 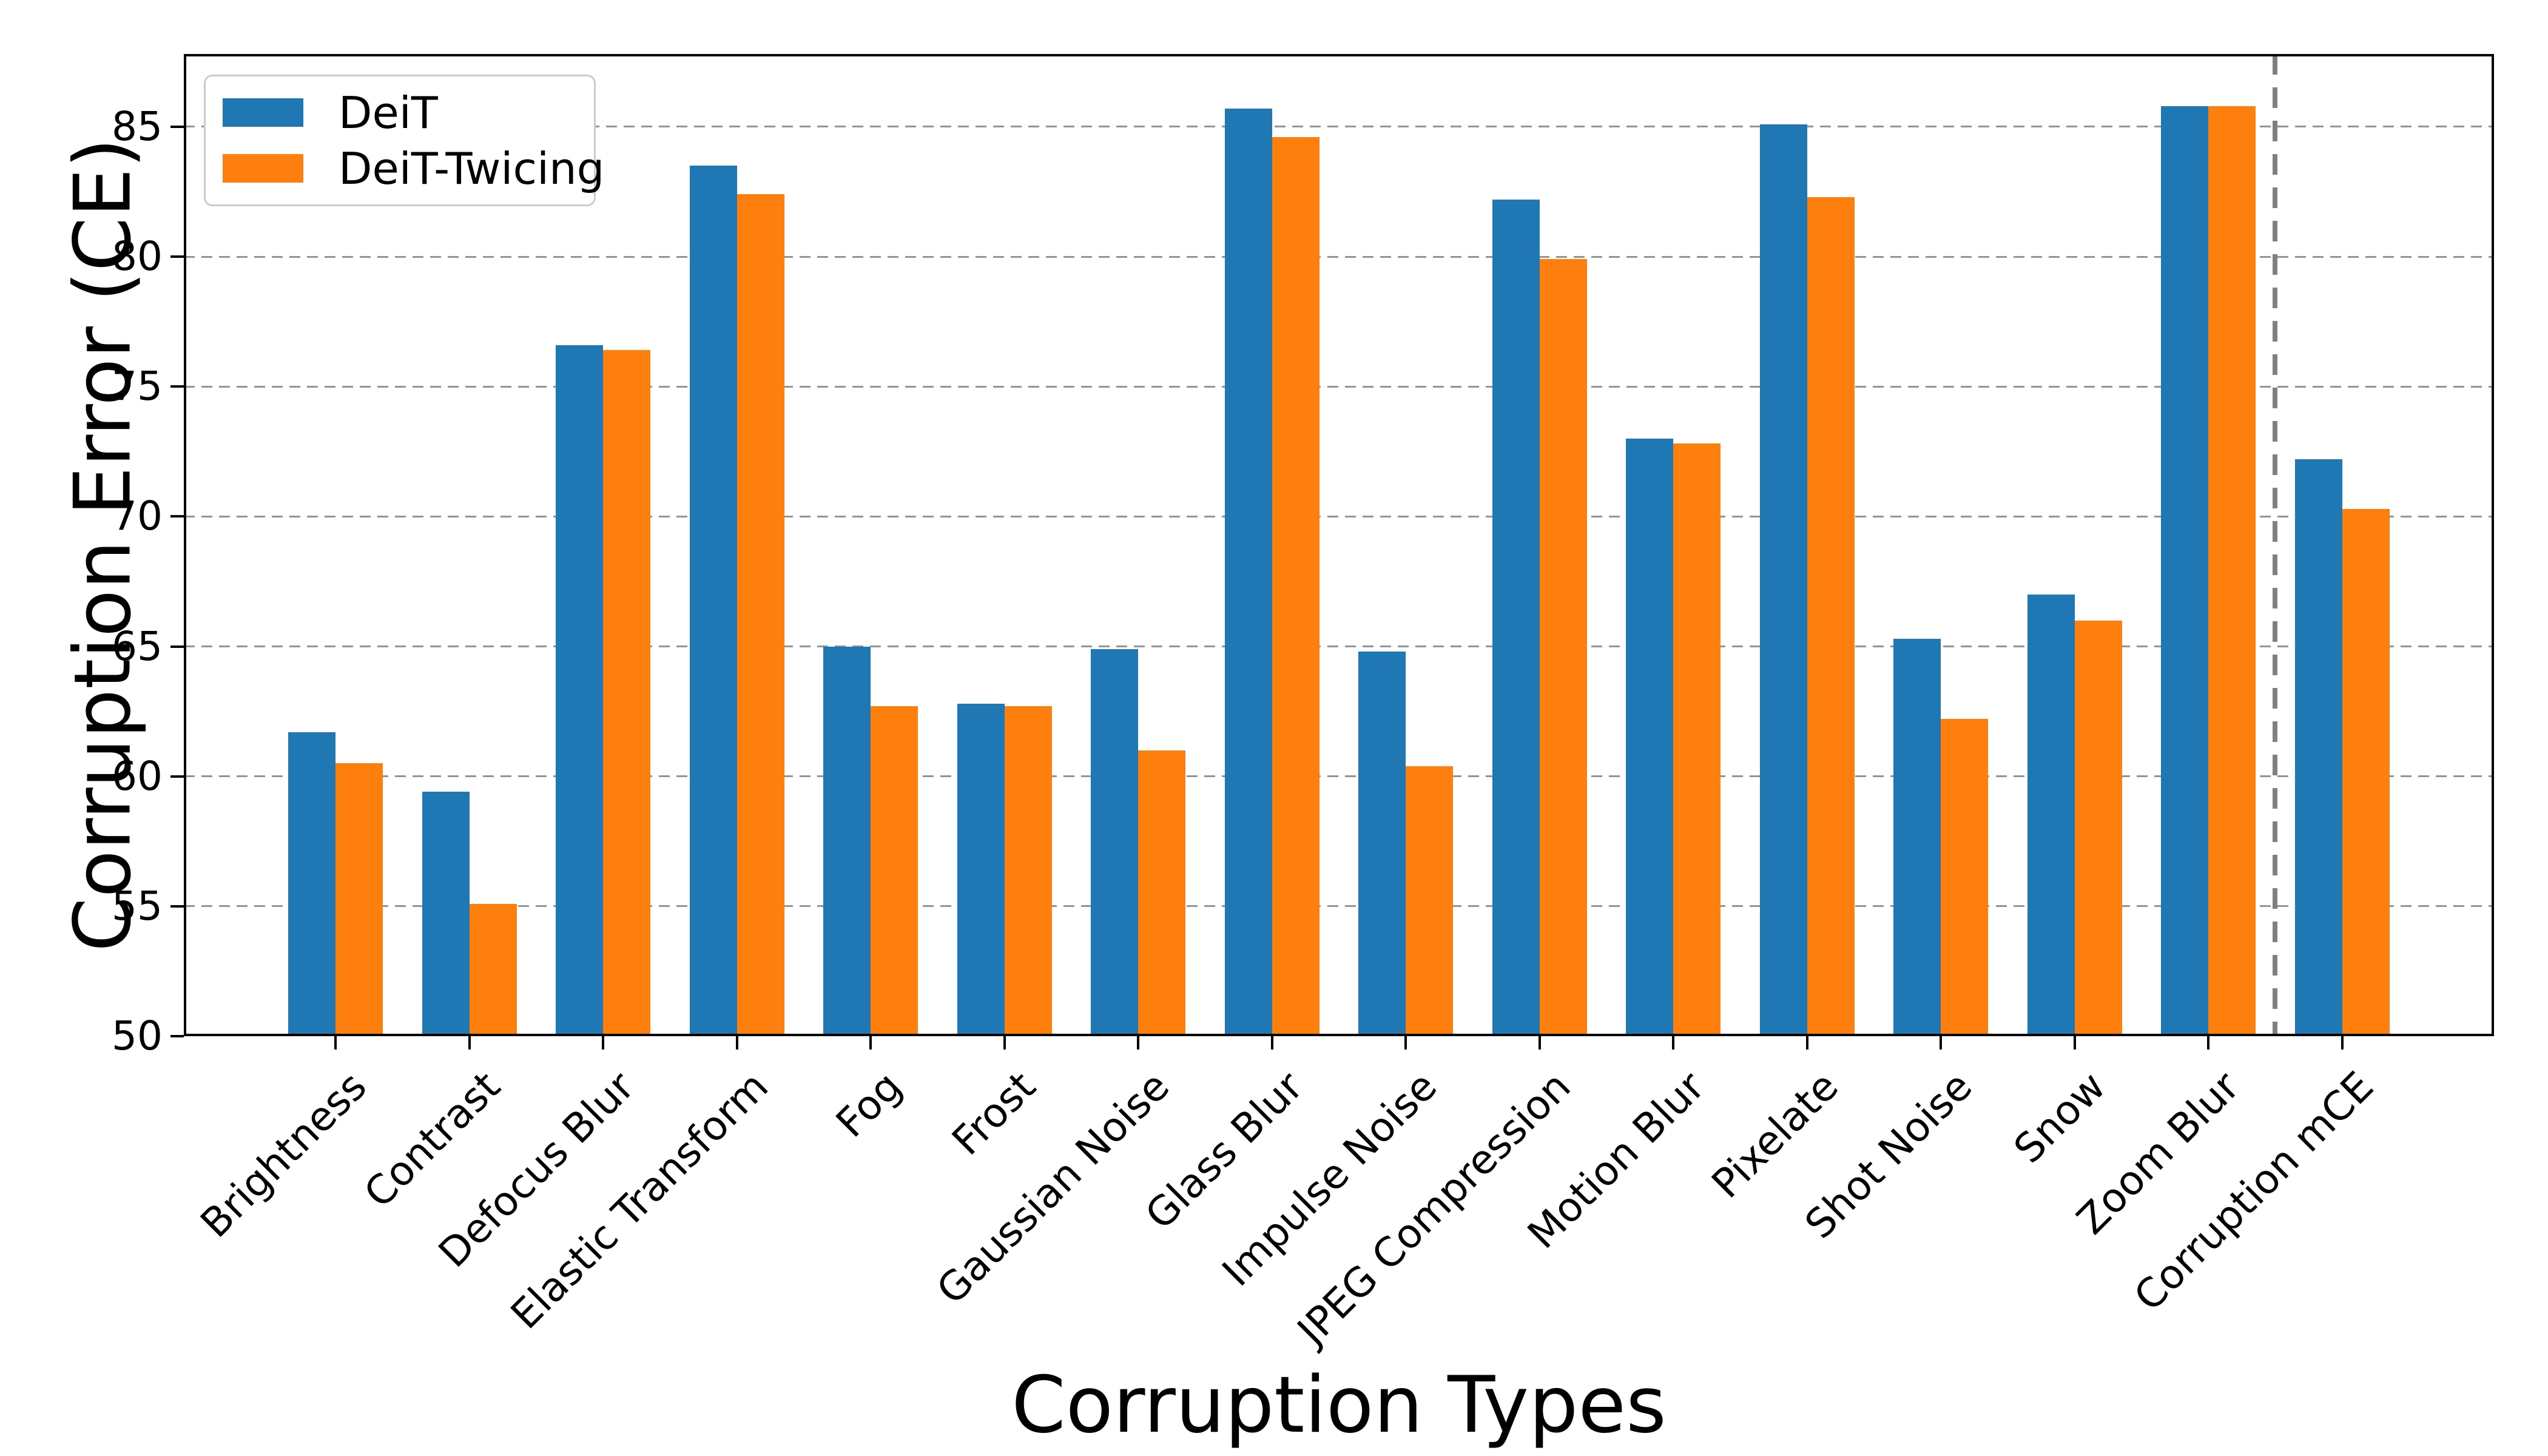 What do you see at coordinates (1831, 616) in the screenshot?
I see `bar-deit-twicing-pixelate` at bounding box center [1831, 616].